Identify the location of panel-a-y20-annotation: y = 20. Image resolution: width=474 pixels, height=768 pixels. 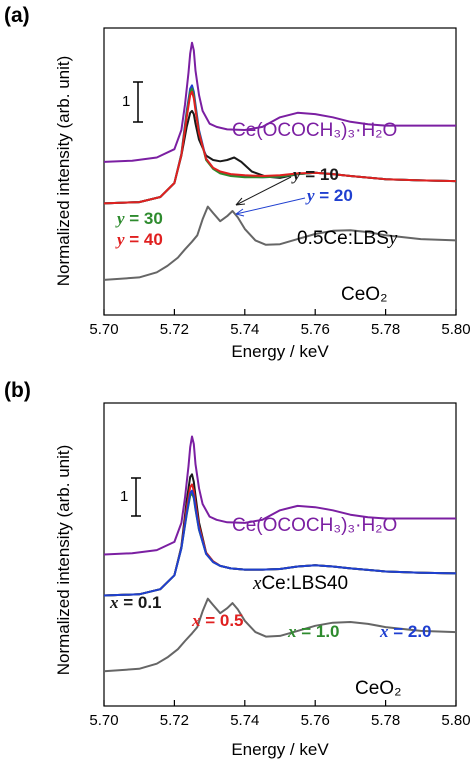
(329, 195).